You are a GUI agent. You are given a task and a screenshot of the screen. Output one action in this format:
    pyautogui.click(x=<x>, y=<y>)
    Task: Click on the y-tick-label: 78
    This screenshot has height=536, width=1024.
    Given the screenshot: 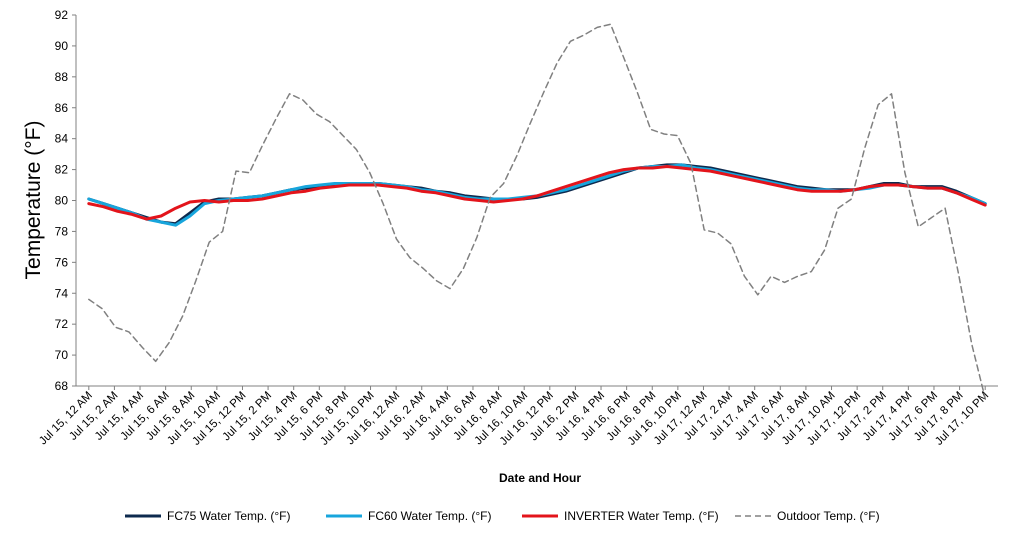 What is the action you would take?
    pyautogui.click(x=62, y=231)
    